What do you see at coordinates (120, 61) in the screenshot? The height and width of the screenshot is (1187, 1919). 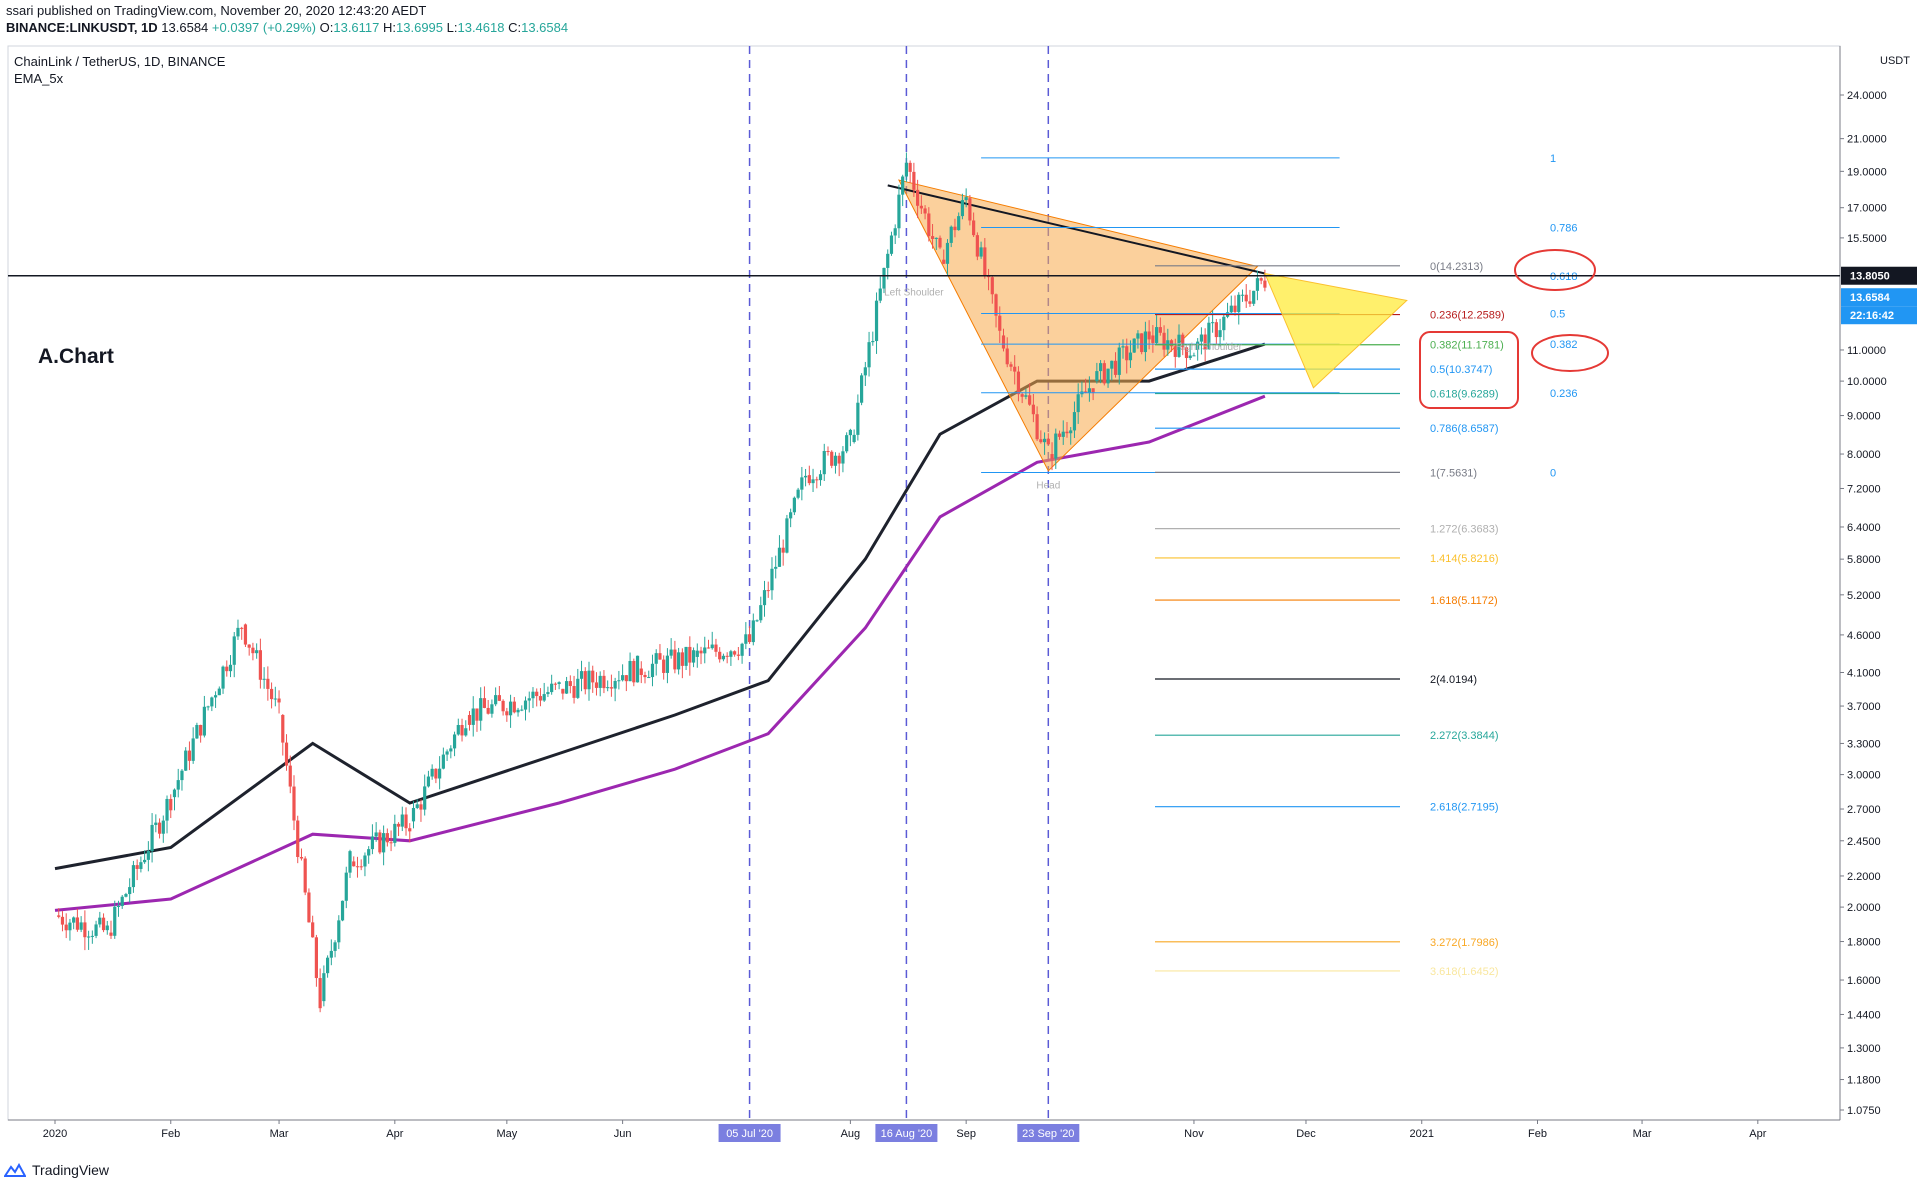 I see `legend-pair: ChainLink / TetherUS, 1D, BINANCE` at bounding box center [120, 61].